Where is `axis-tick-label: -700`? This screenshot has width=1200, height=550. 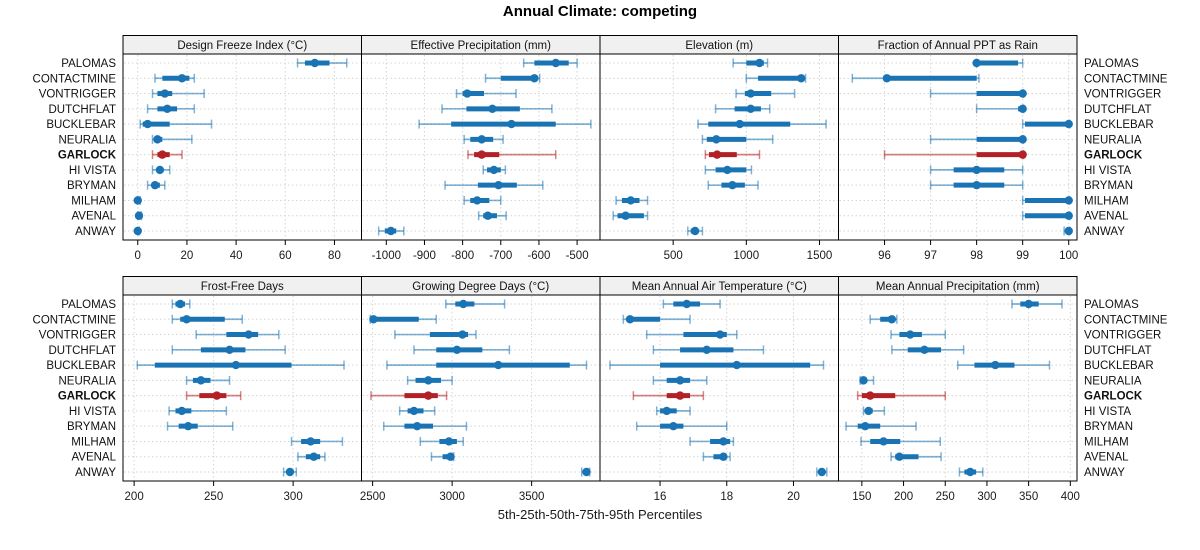
axis-tick-label: -700 is located at coordinates (500, 256).